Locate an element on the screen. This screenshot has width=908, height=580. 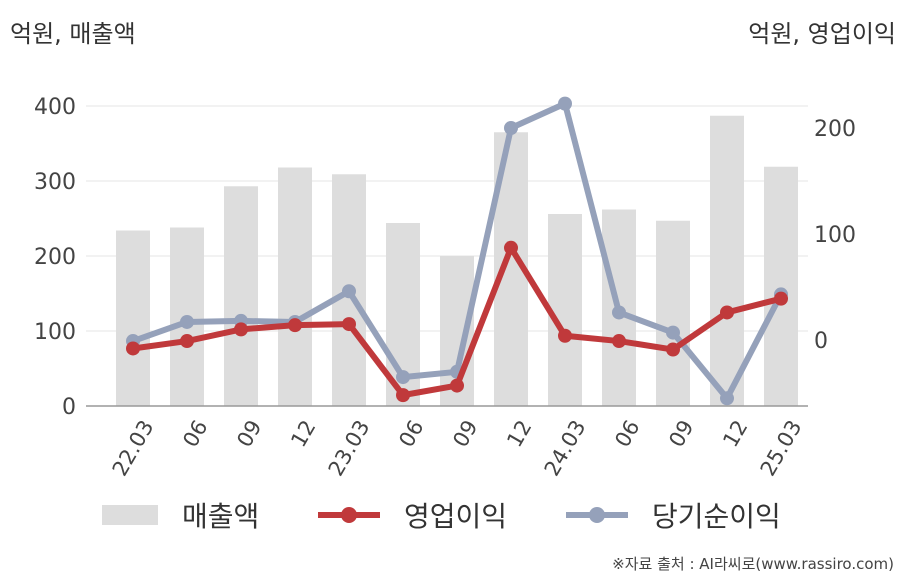
right-tick-label: 200 is located at coordinates (835, 129).